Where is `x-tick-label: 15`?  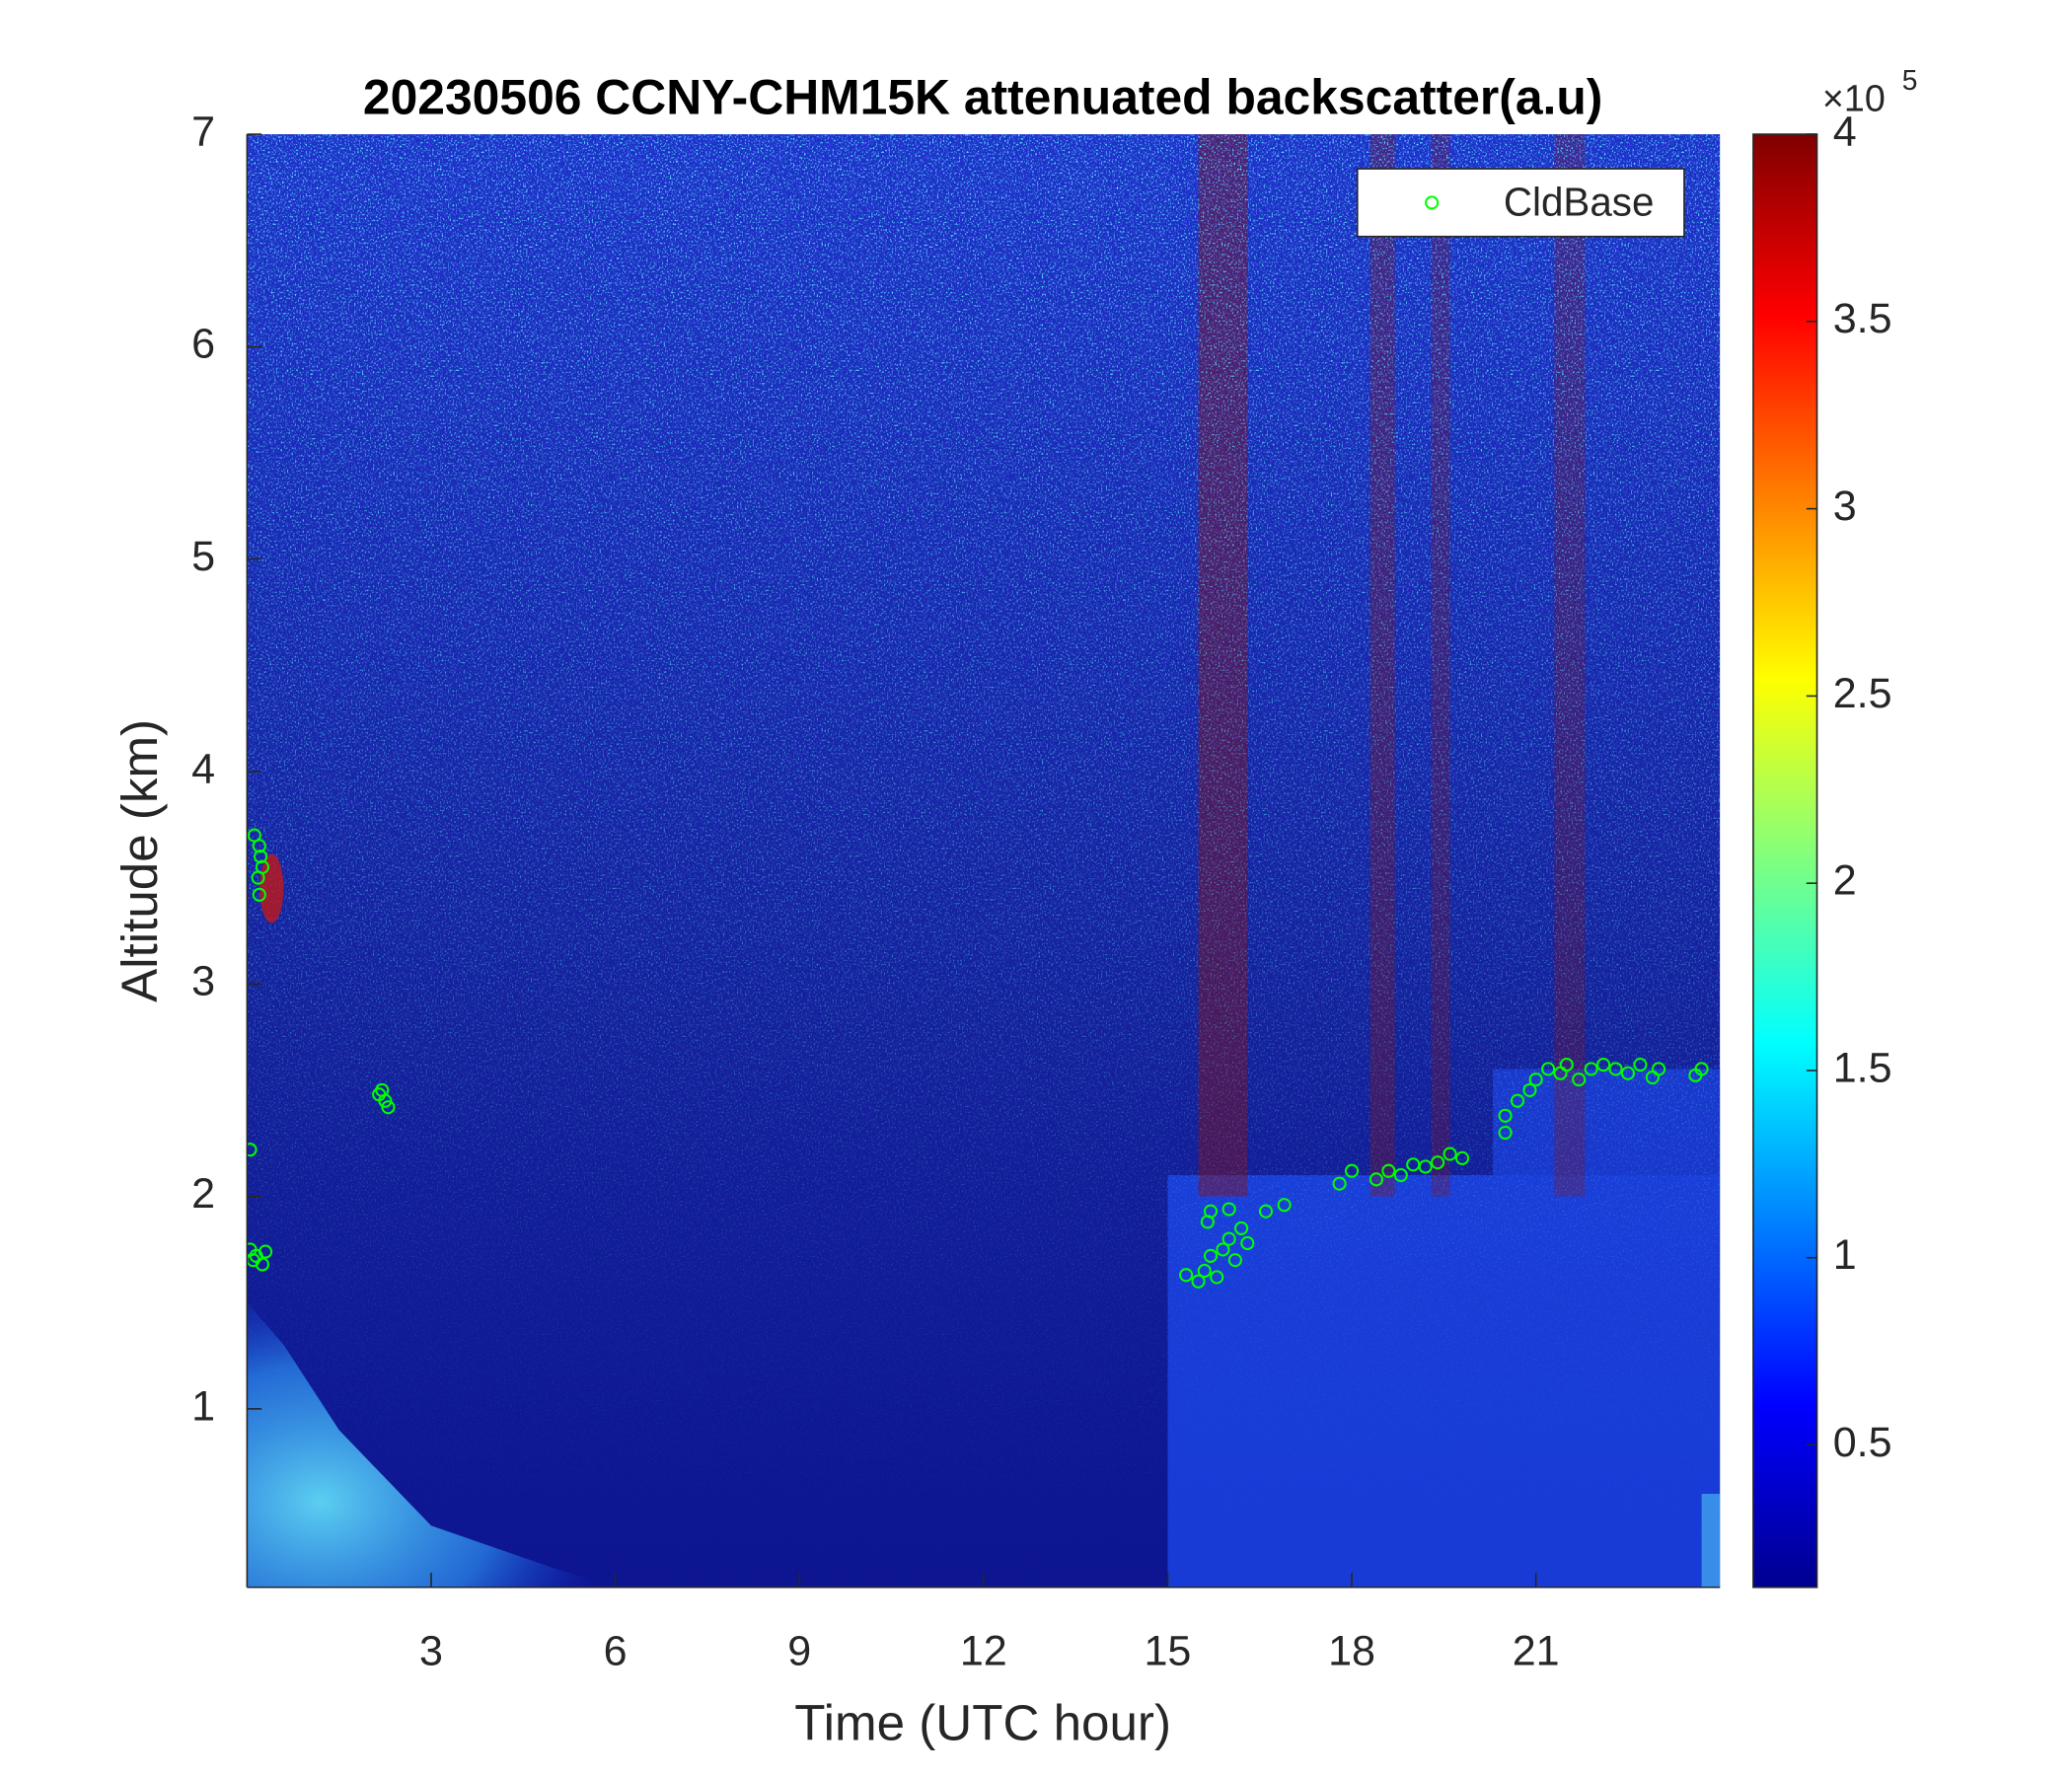
x-tick-label: 15 is located at coordinates (1167, 1651).